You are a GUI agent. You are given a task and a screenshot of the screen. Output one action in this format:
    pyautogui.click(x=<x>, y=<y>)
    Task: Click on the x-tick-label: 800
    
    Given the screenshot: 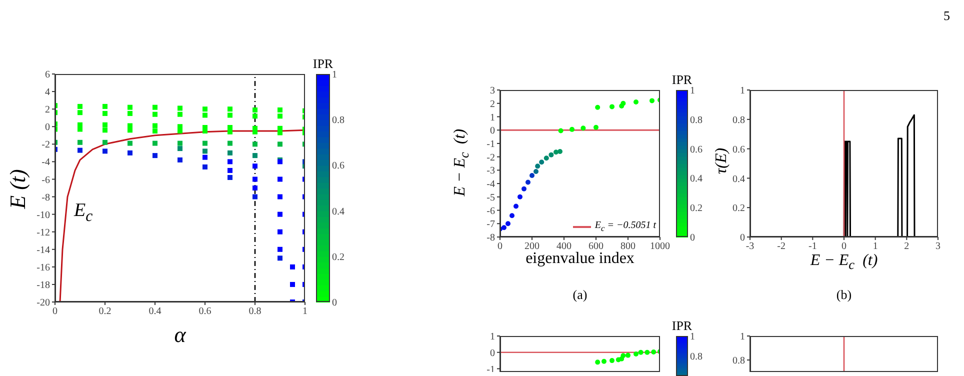 What is the action you would take?
    pyautogui.click(x=628, y=246)
    